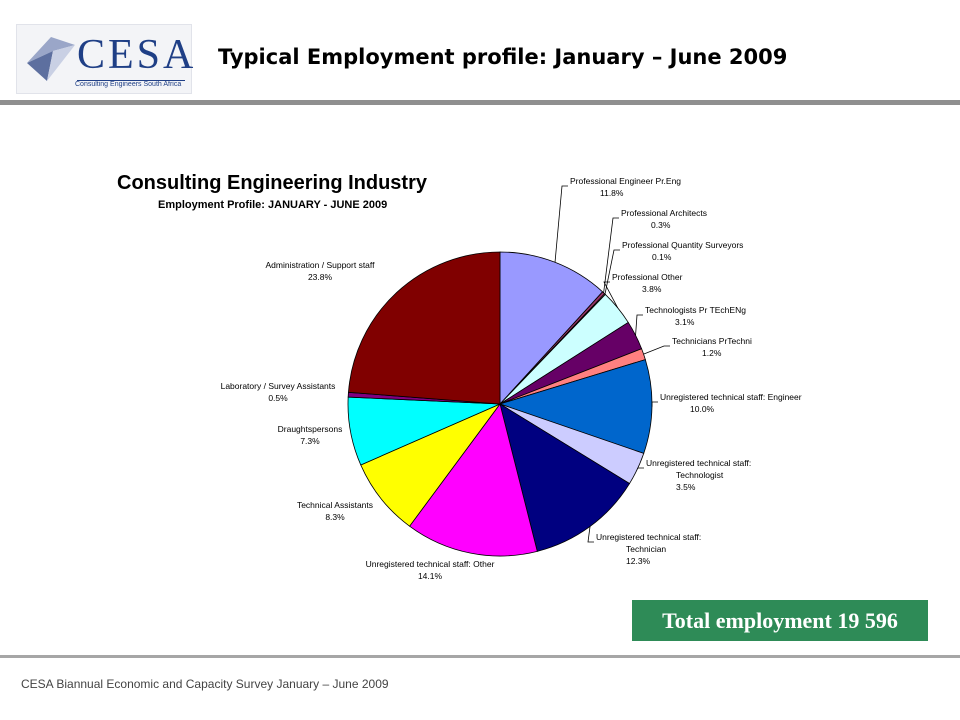  What do you see at coordinates (480, 656) in the screenshot?
I see `footer-divider` at bounding box center [480, 656].